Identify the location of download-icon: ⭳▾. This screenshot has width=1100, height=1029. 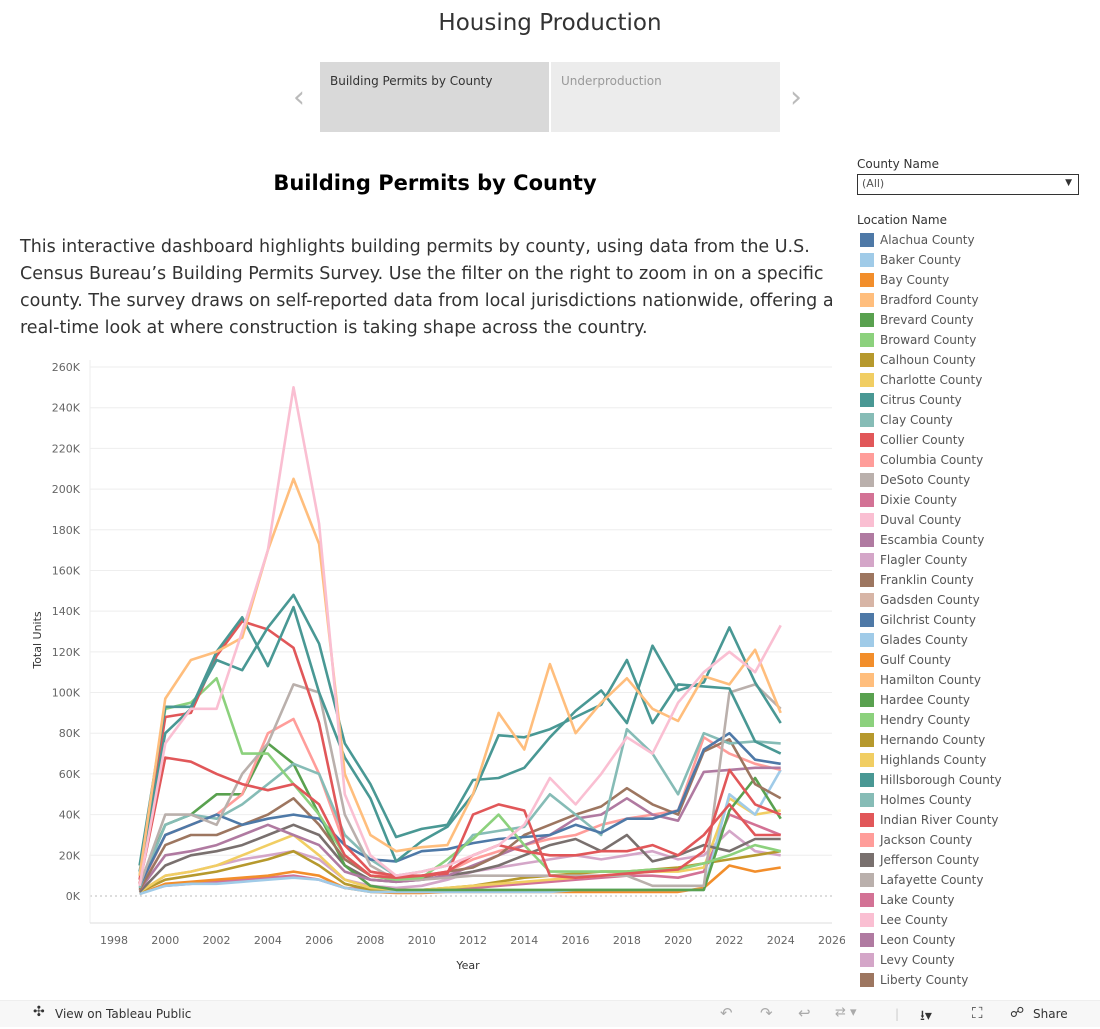
(926, 1016).